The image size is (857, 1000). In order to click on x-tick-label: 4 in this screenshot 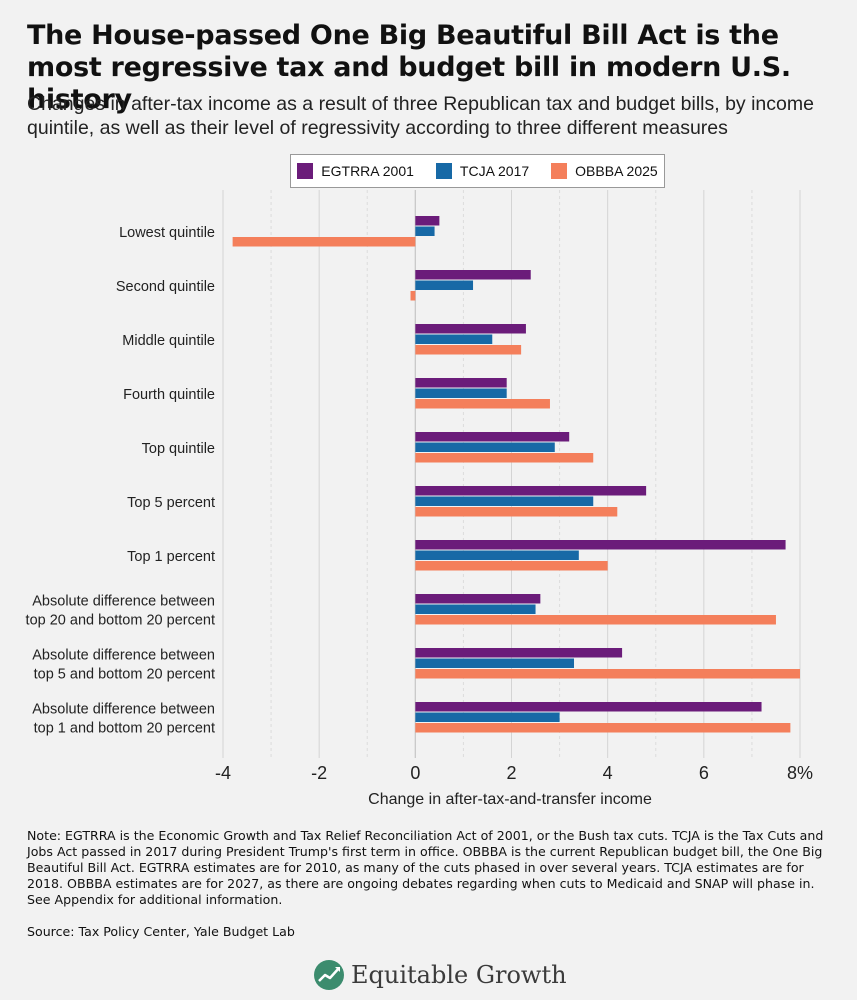, I will do `click(608, 773)`.